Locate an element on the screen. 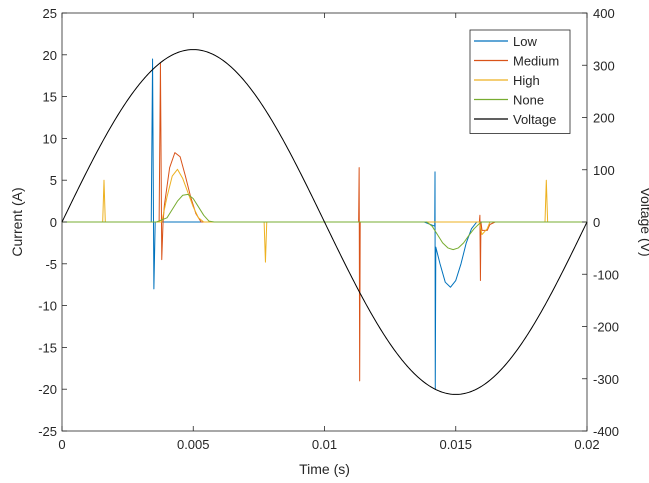 Image resolution: width=649 pixels, height=483 pixels. y-axis-right-label: Voltage (V) is located at coordinates (643, 221).